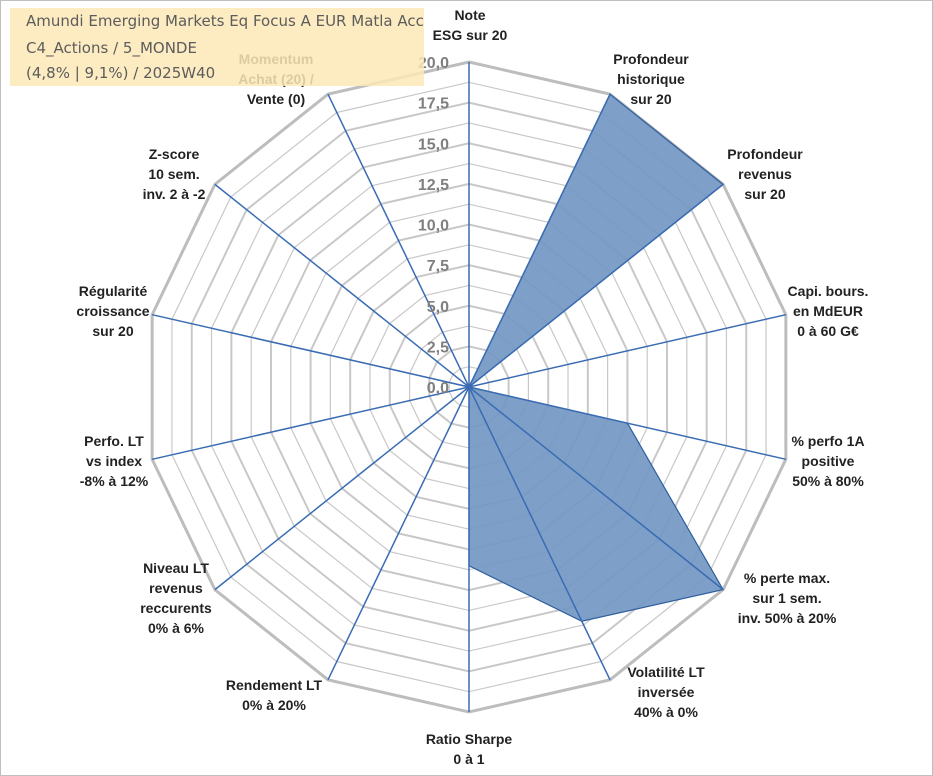  Describe the element at coordinates (176, 568) in the screenshot. I see `axis-label-line: Niveau LT` at that location.